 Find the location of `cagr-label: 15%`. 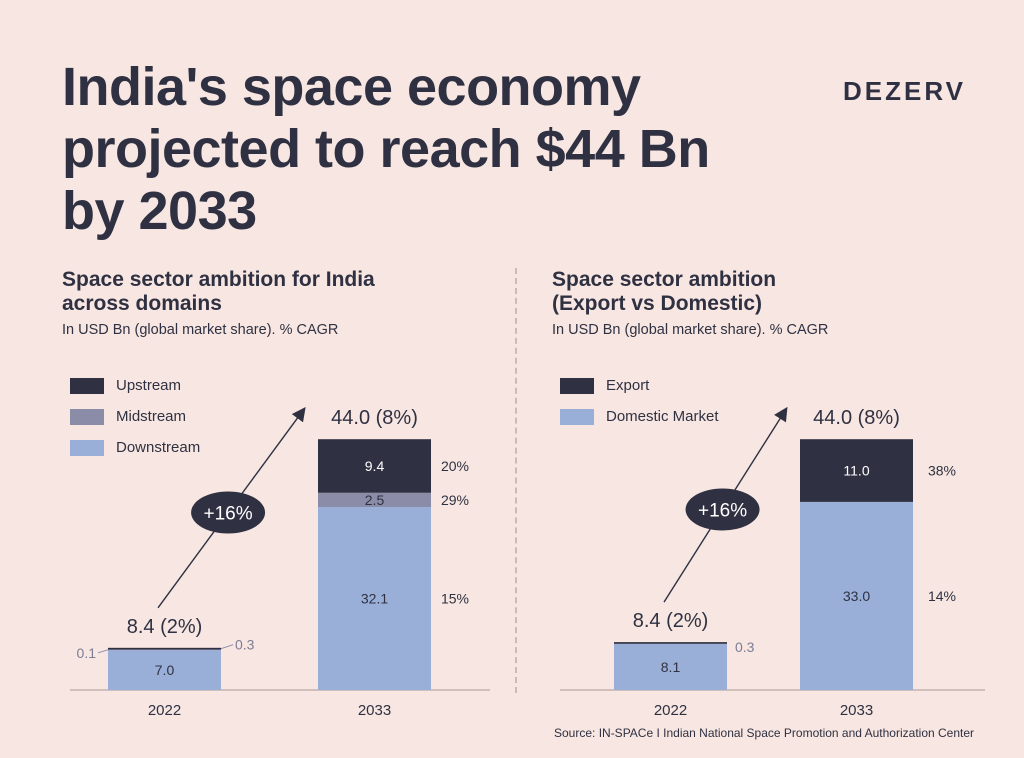

cagr-label: 15% is located at coordinates (455, 599).